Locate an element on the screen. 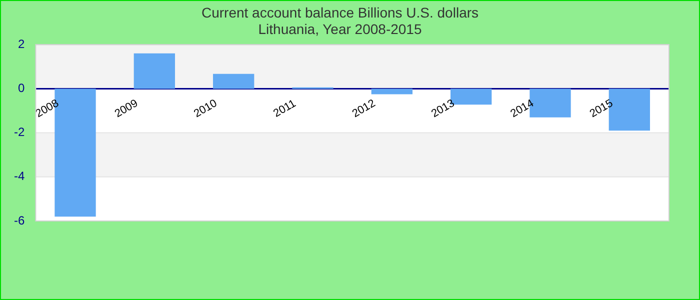 The image size is (700, 300). y-tick-label: -4 is located at coordinates (19, 176).